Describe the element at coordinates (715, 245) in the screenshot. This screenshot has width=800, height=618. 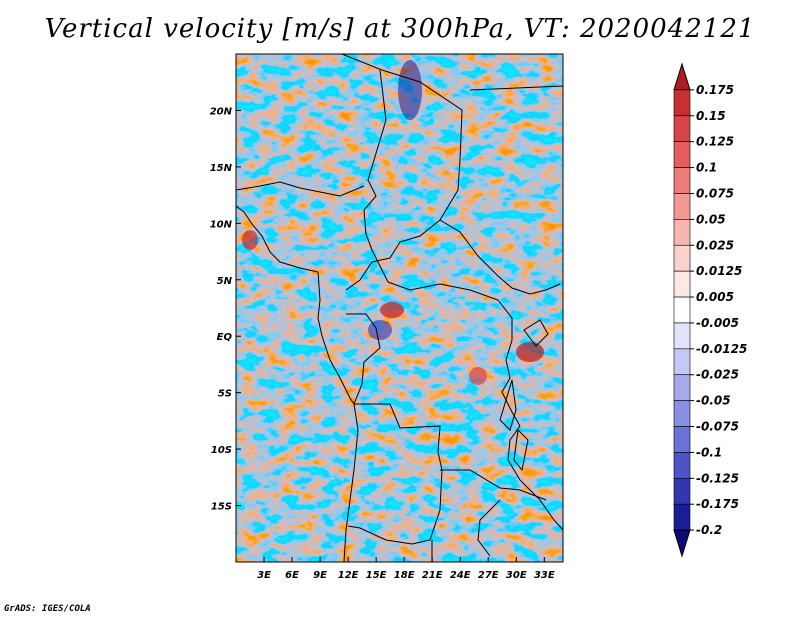
I see `colorbar-label: 0.025` at that location.